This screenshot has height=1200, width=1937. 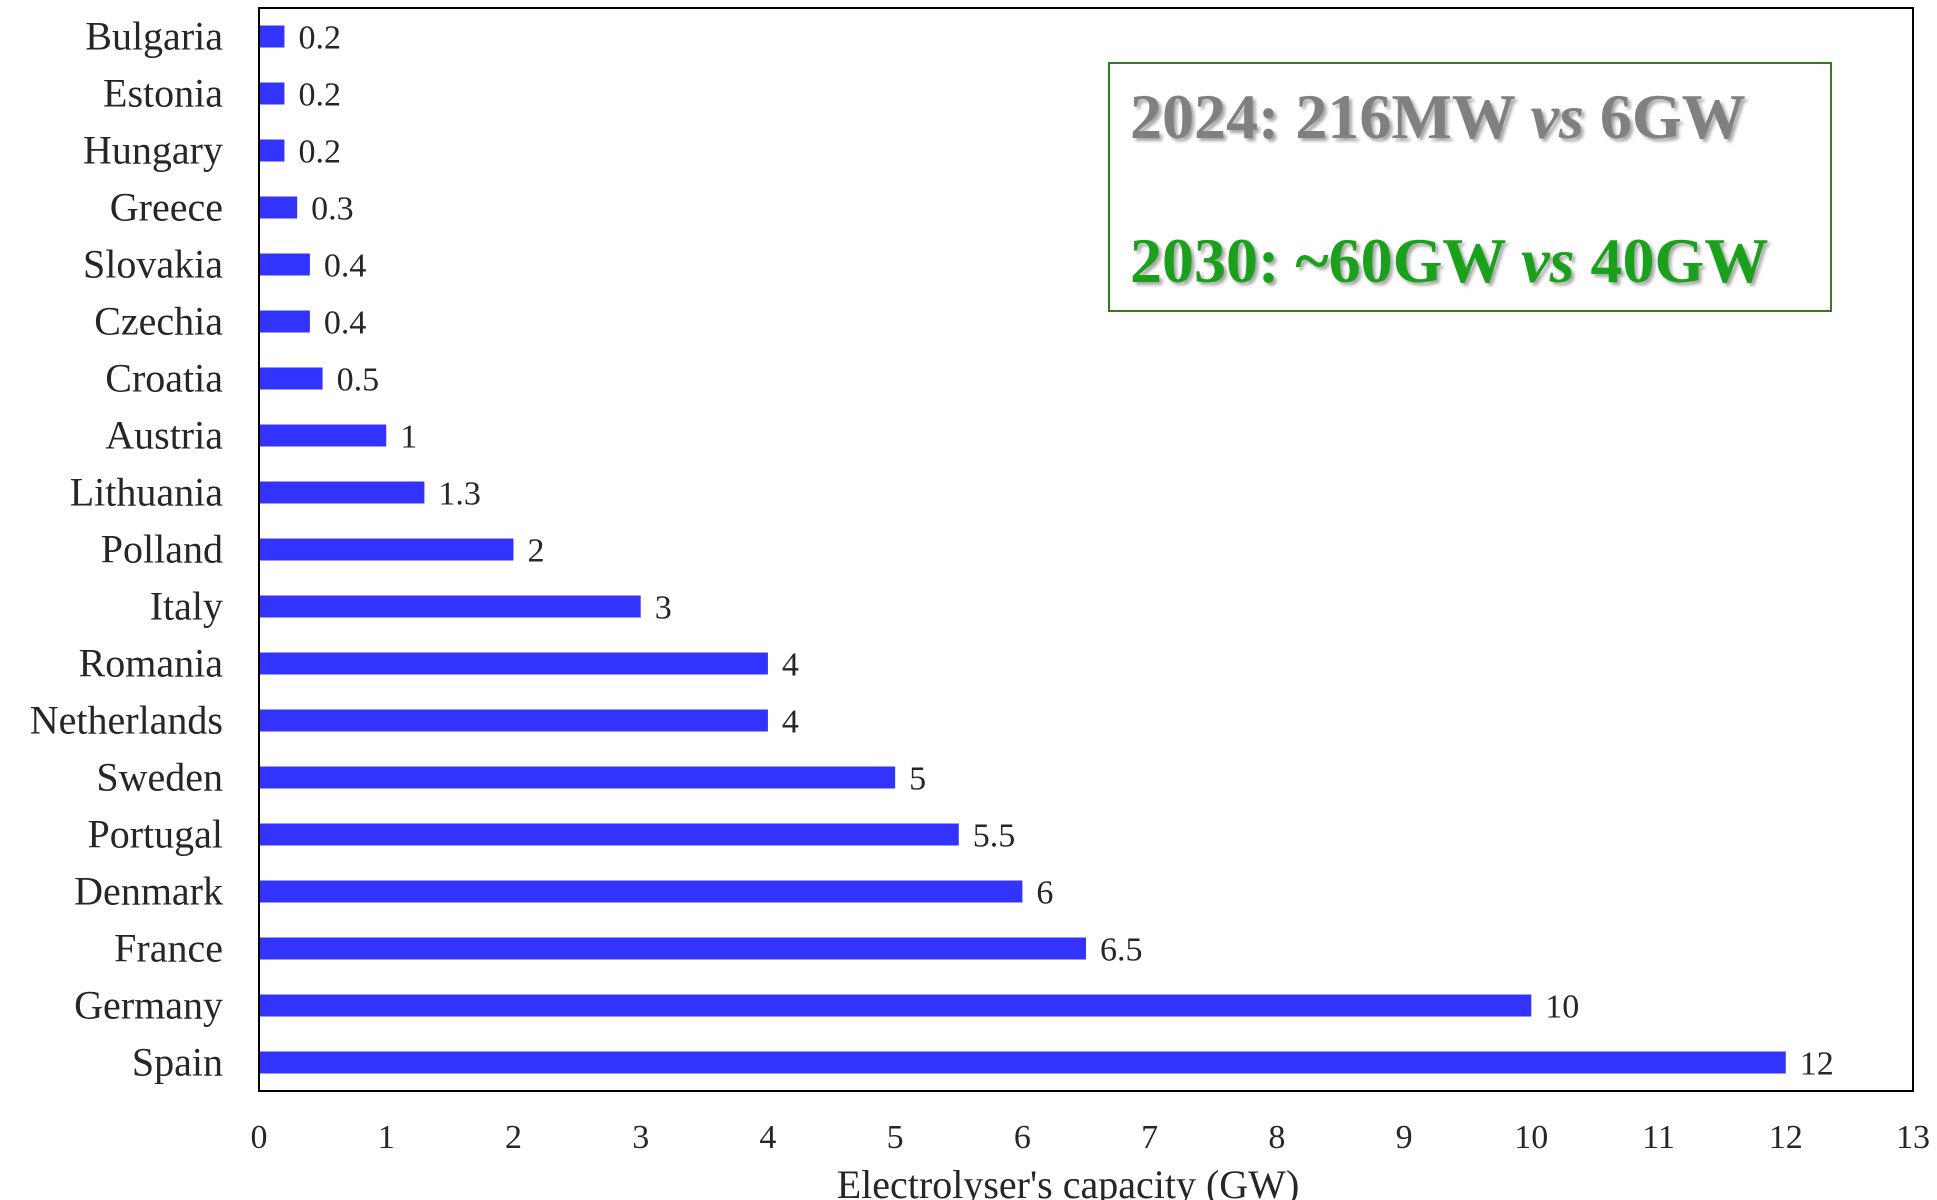 What do you see at coordinates (790, 665) in the screenshot?
I see `data-label-romania: 4` at bounding box center [790, 665].